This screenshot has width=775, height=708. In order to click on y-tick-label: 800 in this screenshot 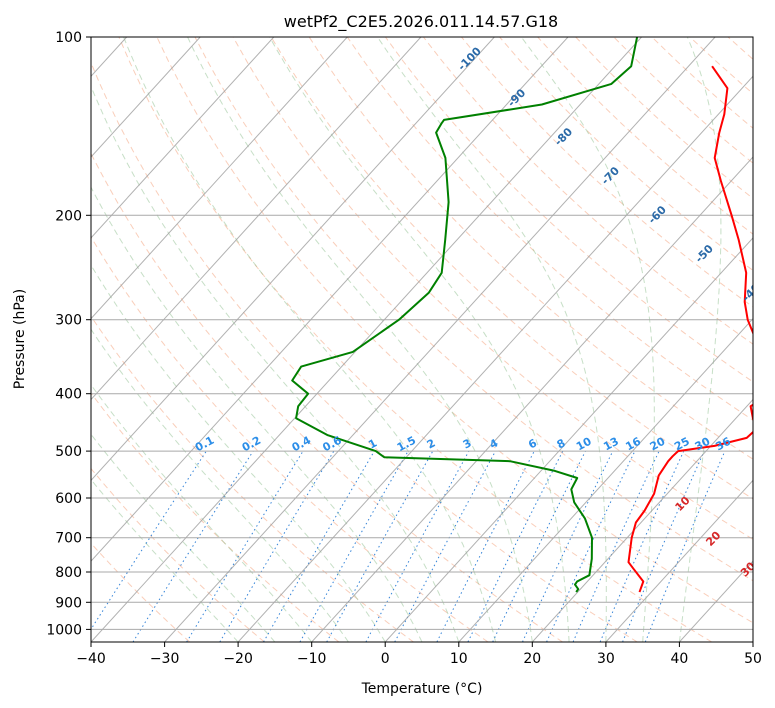, I will do `click(68, 573)`.